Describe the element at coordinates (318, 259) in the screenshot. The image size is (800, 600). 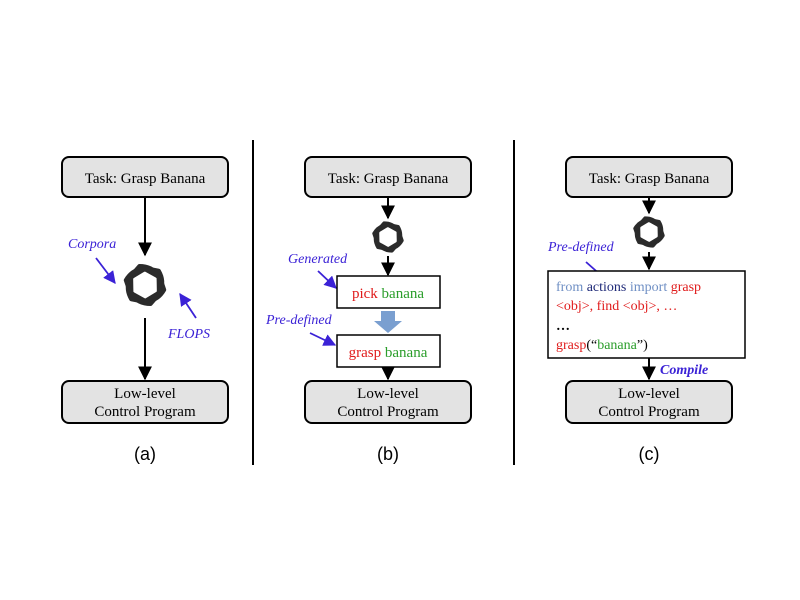
I see `note-generated: Generated` at that location.